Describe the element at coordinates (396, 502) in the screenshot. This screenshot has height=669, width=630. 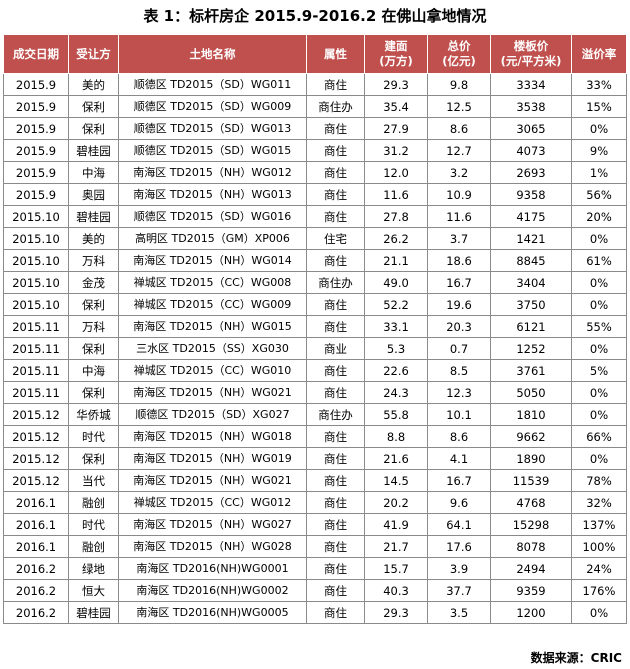
I see `area-cell: 20.2` at that location.